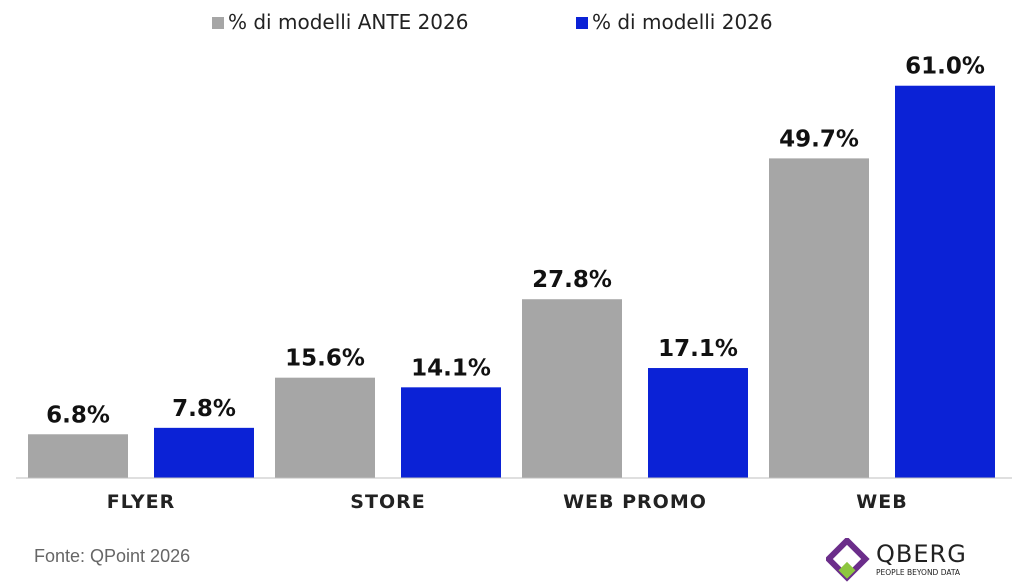  I want to click on legend-label-1: % di modelli 2026, so click(682, 22).